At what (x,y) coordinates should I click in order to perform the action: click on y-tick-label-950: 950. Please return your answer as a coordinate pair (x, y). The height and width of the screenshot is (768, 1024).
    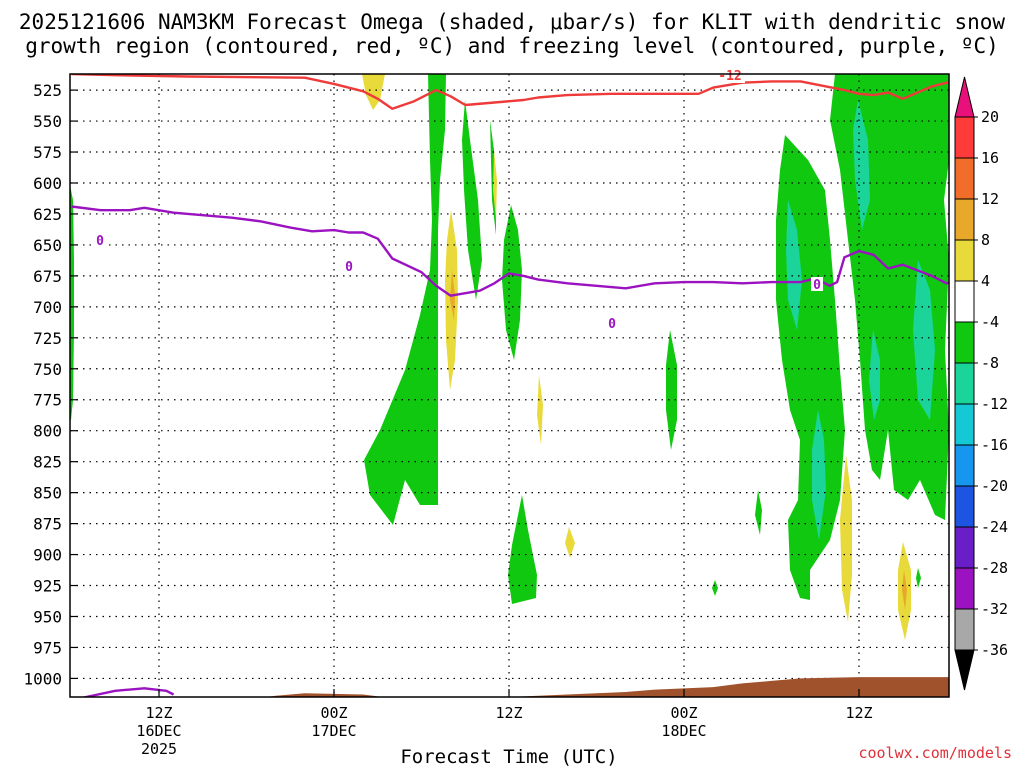
    Looking at the image, I should click on (47, 616).